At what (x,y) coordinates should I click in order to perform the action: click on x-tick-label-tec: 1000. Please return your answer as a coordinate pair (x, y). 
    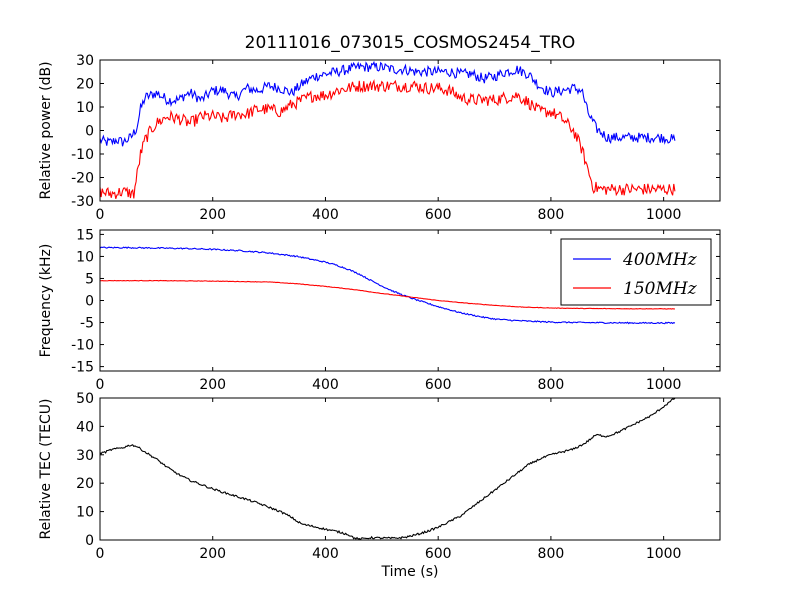
    Looking at the image, I should click on (664, 554).